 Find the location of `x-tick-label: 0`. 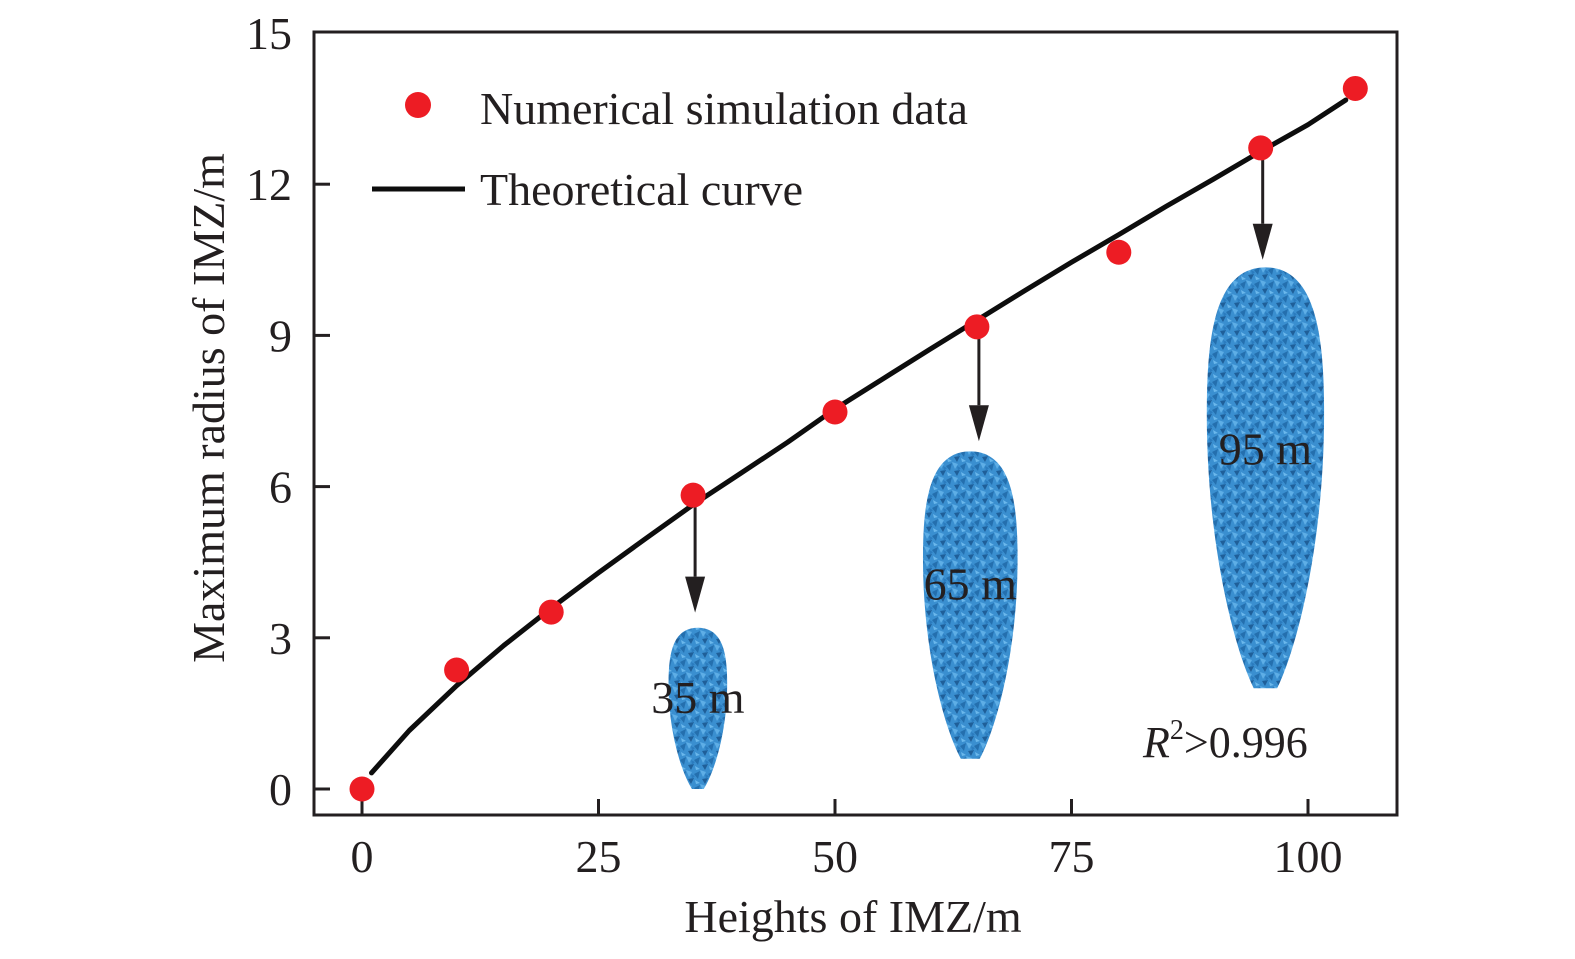

x-tick-label: 0 is located at coordinates (362, 856).